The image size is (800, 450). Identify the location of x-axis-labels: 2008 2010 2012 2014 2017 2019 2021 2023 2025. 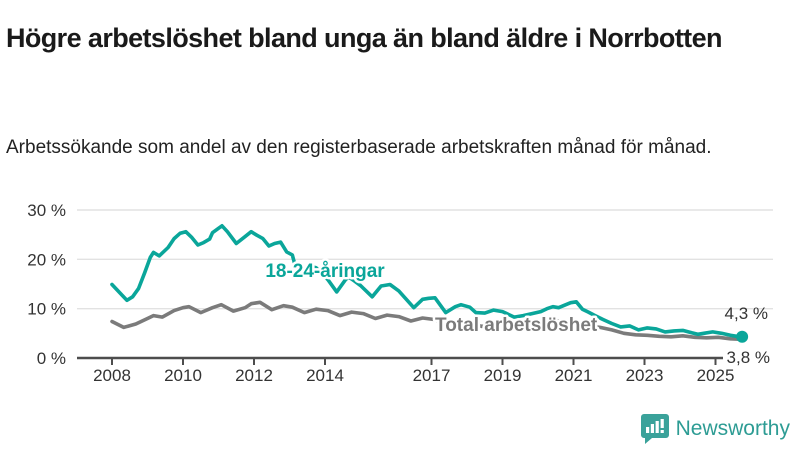
(413, 375).